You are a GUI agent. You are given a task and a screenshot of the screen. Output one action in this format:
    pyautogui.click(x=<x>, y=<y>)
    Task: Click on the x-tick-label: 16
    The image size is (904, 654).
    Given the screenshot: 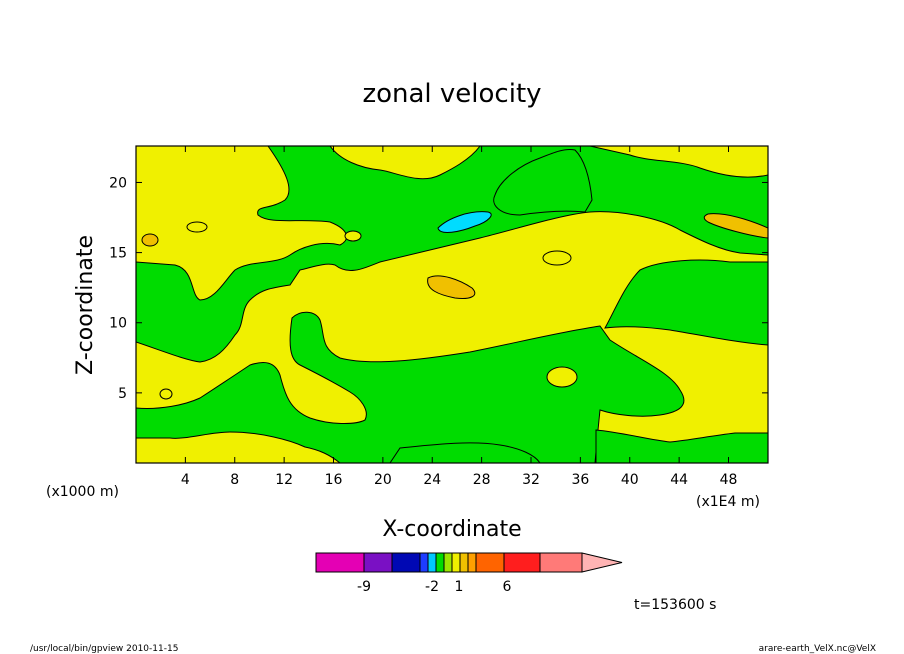 What is the action you would take?
    pyautogui.click(x=334, y=480)
    